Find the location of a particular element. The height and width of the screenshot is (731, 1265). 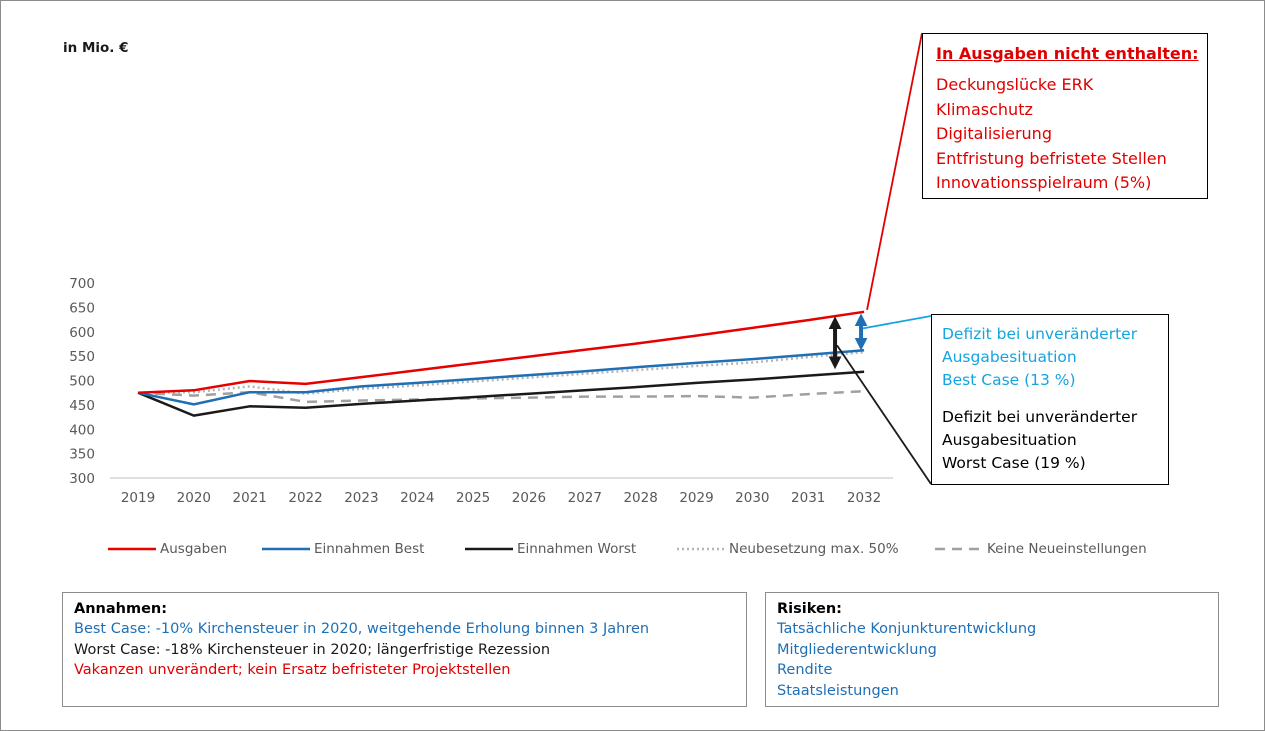

series-line-ausgaben is located at coordinates (501, 352).